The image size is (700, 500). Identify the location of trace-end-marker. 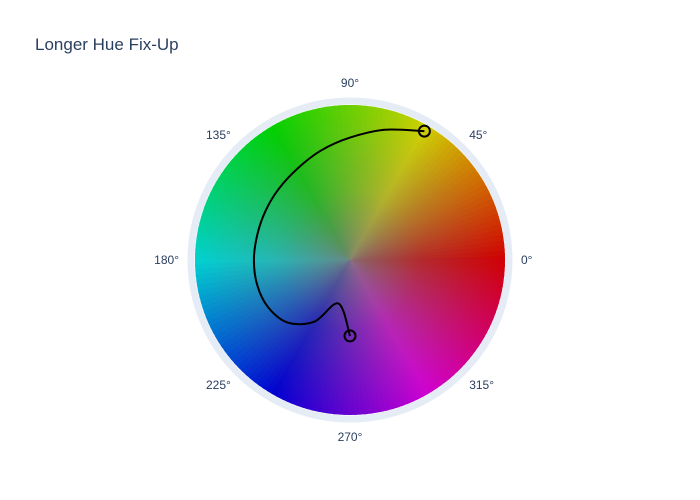
(350, 336).